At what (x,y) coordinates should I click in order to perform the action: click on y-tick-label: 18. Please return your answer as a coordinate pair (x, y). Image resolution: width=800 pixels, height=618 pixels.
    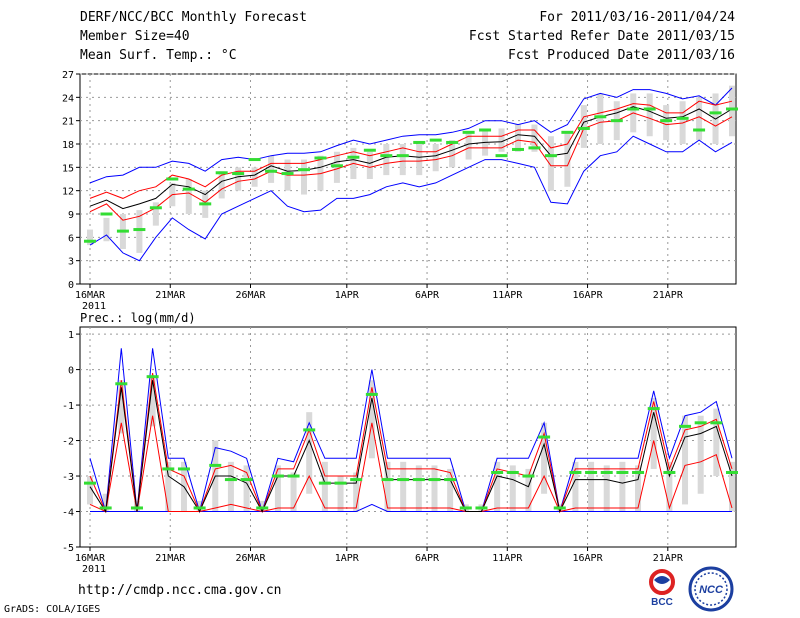
    Looking at the image, I should click on (68, 145).